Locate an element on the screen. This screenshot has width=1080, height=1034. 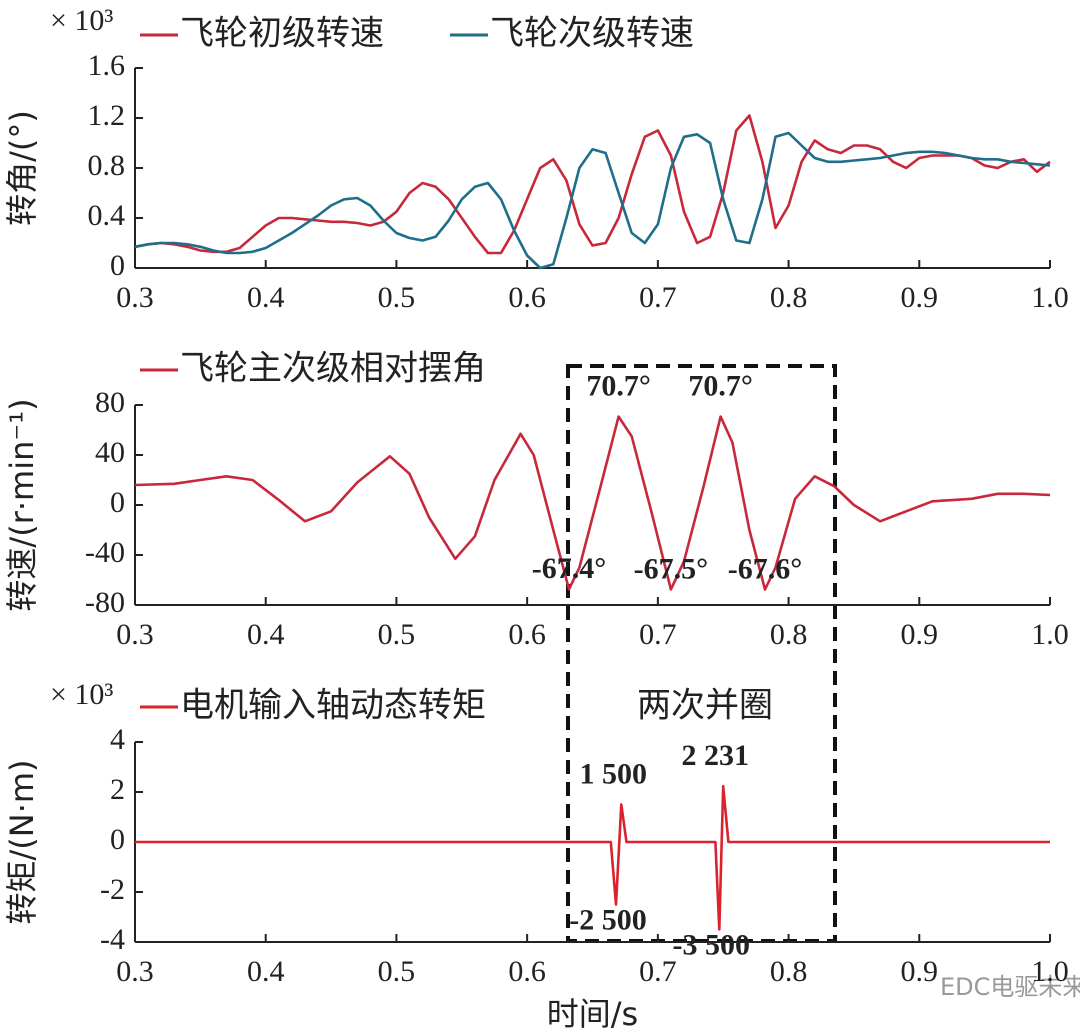
value-label: -67.5° is located at coordinates (671, 568).